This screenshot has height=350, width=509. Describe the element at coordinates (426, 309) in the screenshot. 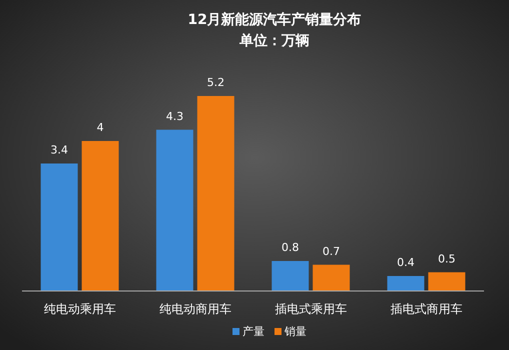

I see `x-tick-label: 插电式商用车` at that location.